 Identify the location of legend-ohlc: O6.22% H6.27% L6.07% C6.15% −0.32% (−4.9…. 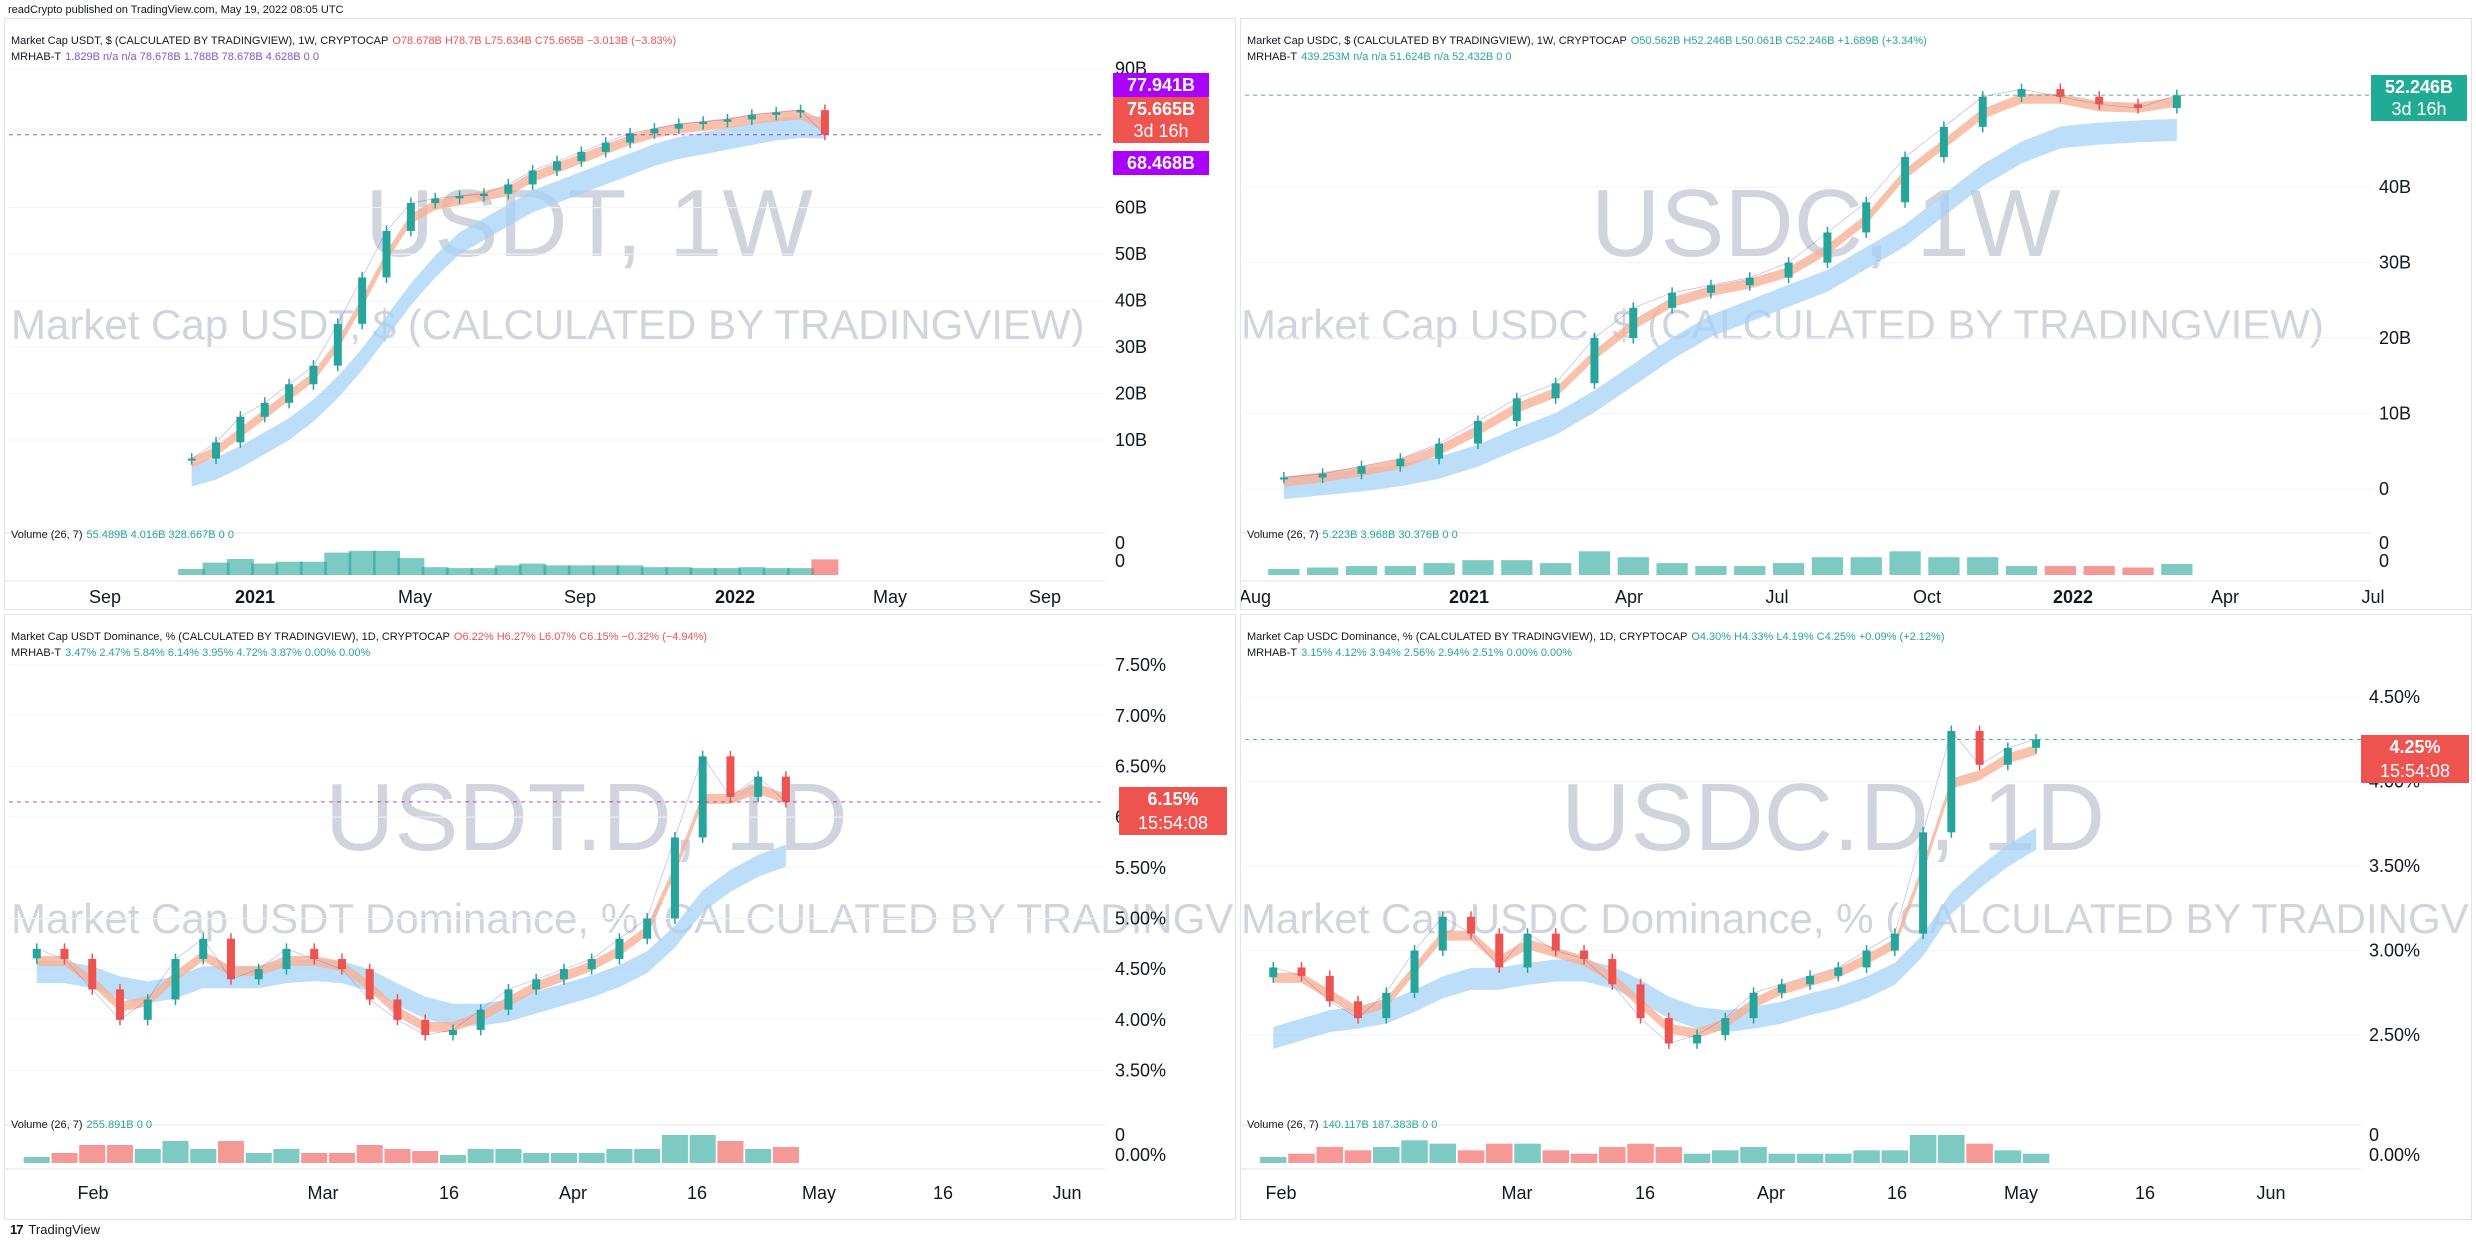
(580, 637).